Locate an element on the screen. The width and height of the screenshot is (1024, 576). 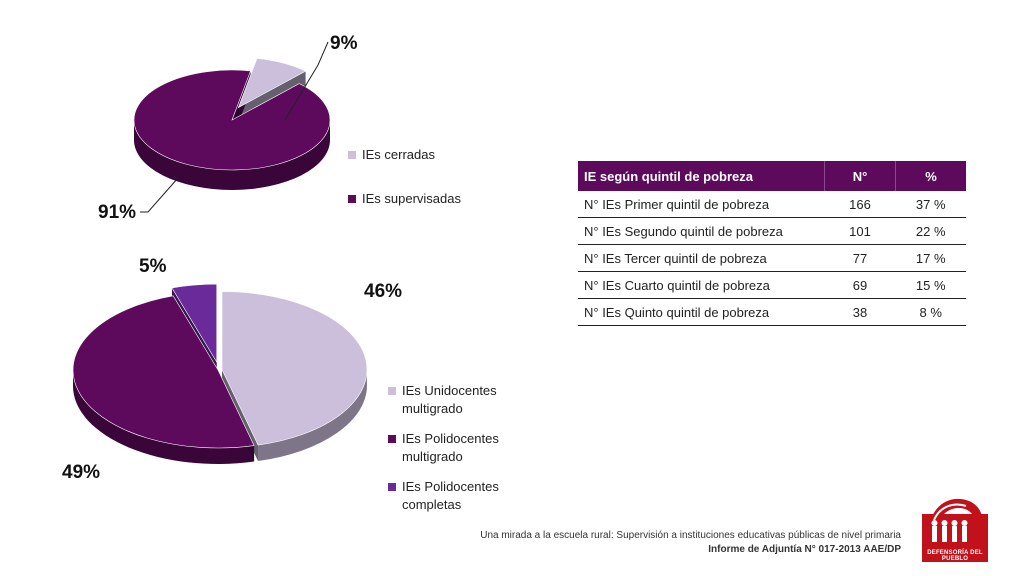
table-header-percent: % is located at coordinates (930, 176).